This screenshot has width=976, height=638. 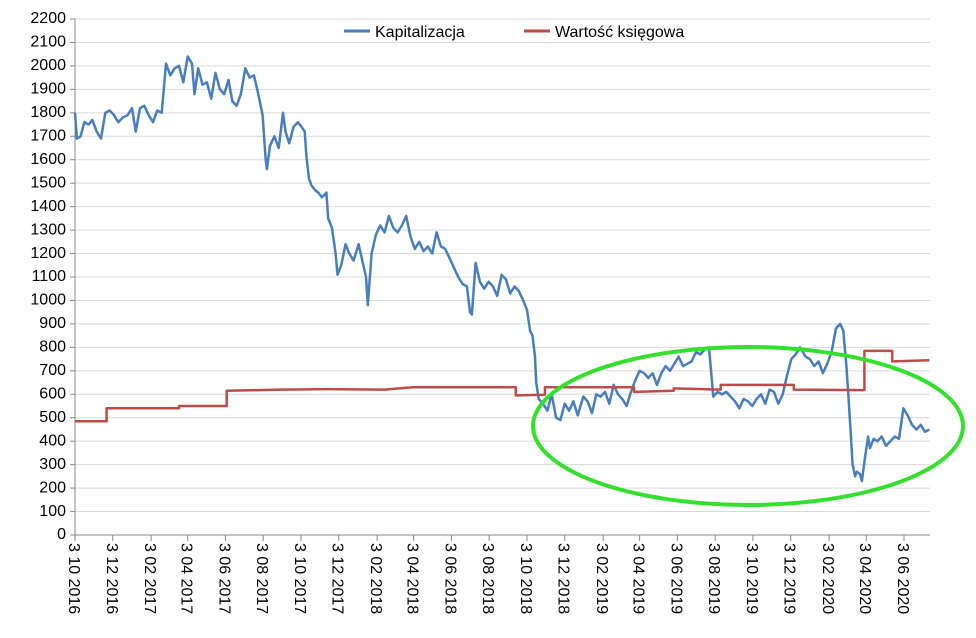 What do you see at coordinates (48, 89) in the screenshot?
I see `y-tick-label: 1900` at bounding box center [48, 89].